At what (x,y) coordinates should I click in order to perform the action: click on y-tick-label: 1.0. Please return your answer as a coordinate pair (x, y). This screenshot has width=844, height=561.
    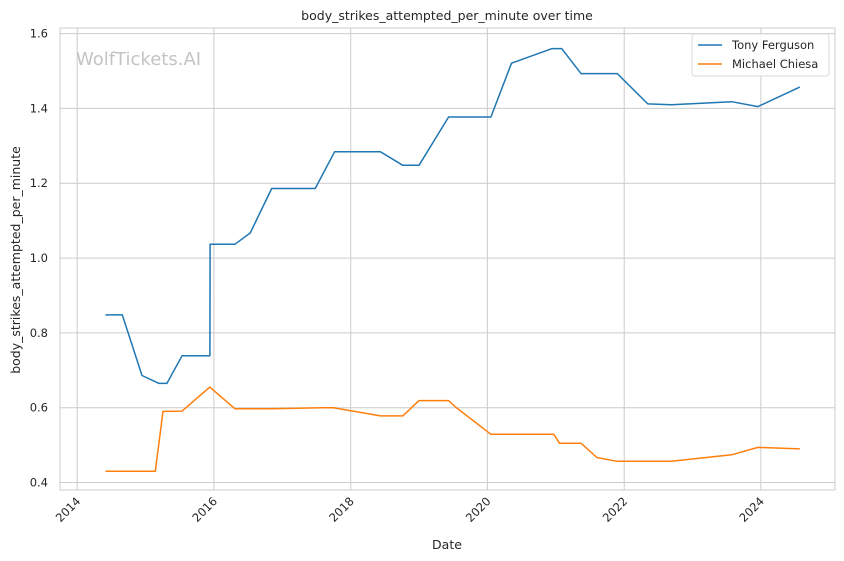
    Looking at the image, I should click on (39, 258).